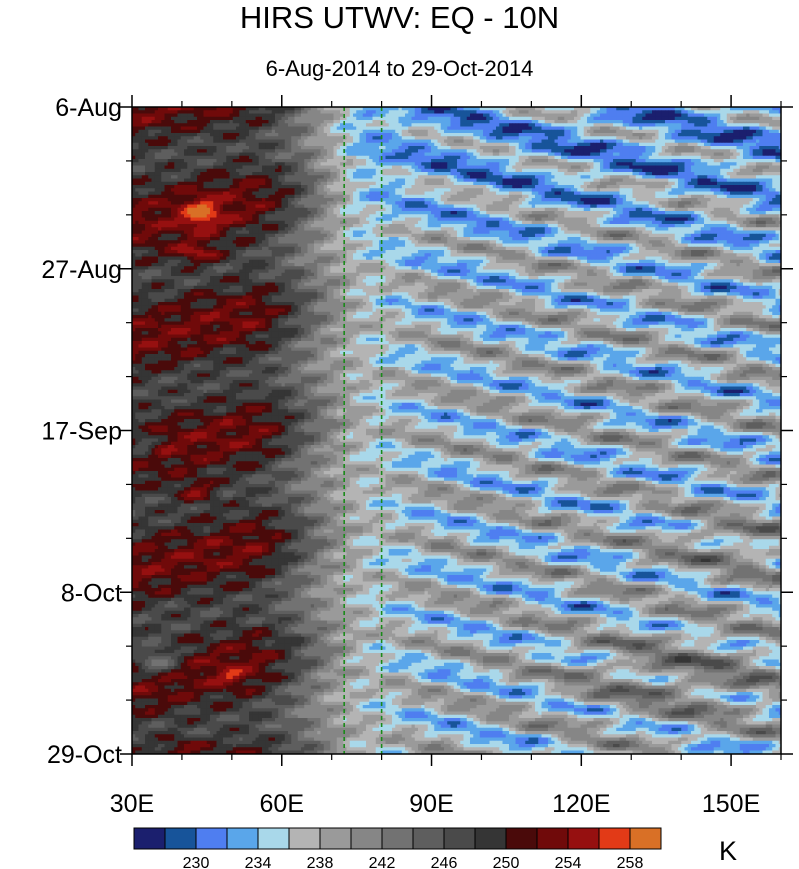 The width and height of the screenshot is (799, 869). What do you see at coordinates (506, 862) in the screenshot?
I see `colorbar-tick-label: 250` at bounding box center [506, 862].